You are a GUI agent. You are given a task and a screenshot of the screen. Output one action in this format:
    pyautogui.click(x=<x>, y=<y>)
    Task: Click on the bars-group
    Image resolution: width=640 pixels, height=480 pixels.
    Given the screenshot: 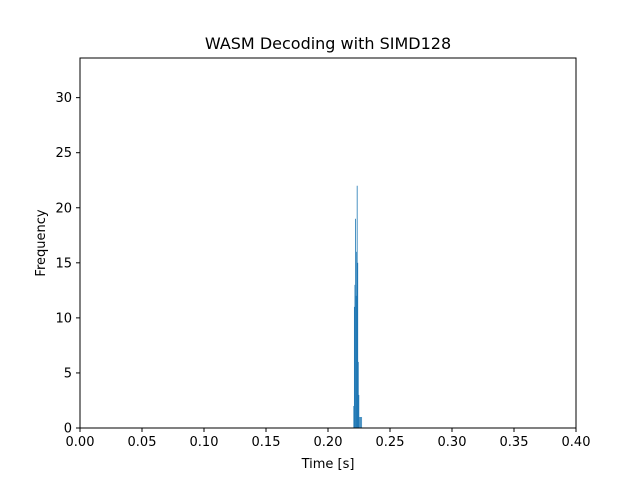 What is the action you would take?
    pyautogui.click(x=358, y=306)
    